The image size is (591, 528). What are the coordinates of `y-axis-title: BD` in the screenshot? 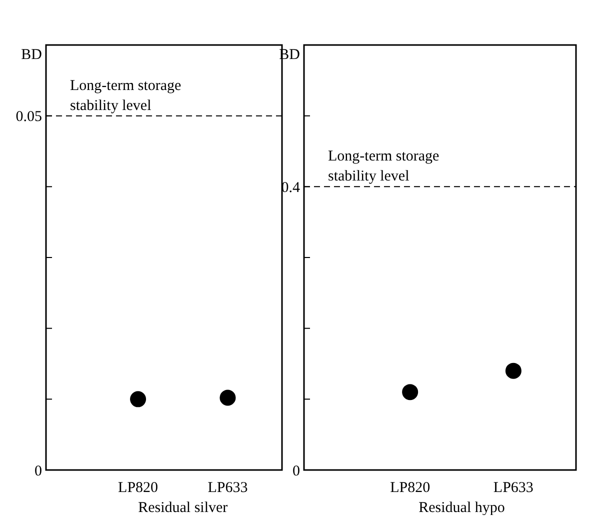 It's located at (31, 55).